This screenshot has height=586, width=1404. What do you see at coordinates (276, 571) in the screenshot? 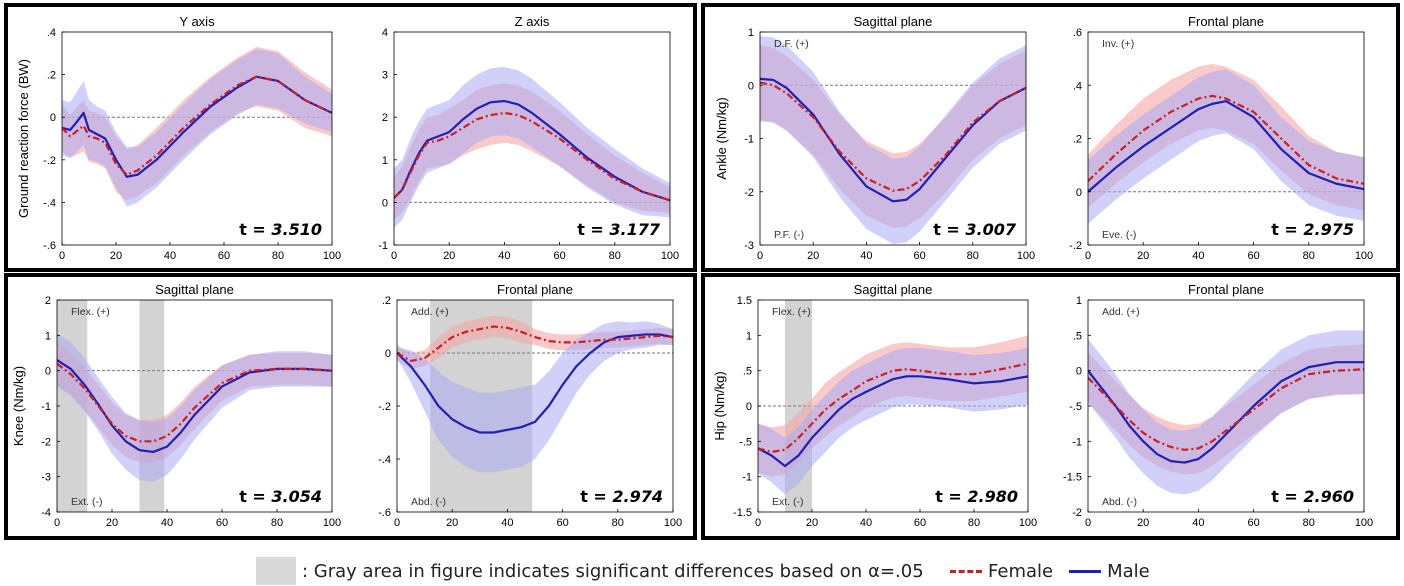
I see `significance-swatch` at bounding box center [276, 571].